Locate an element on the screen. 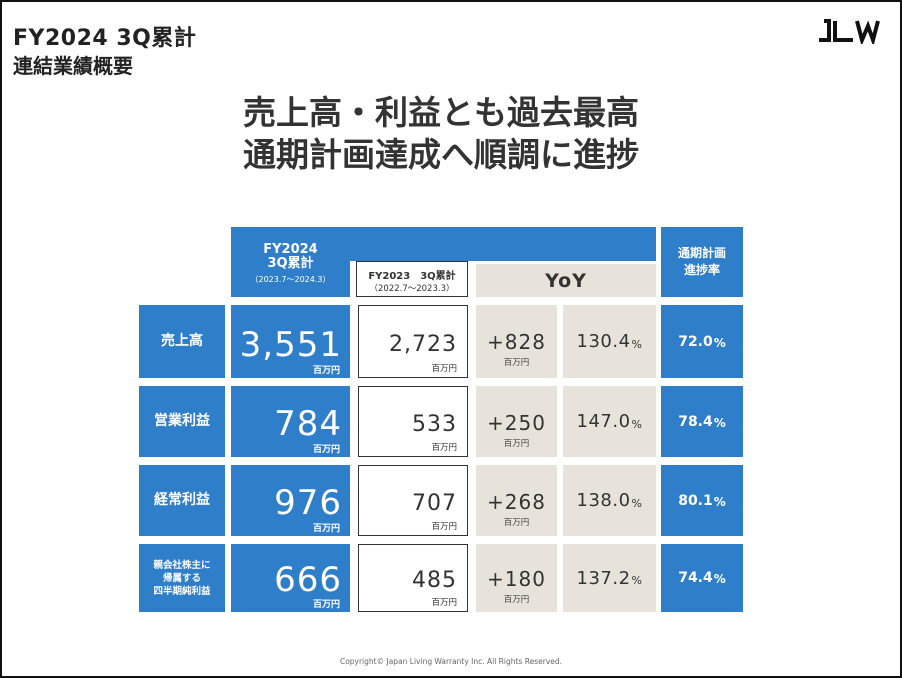 This screenshot has width=902, height=678. row-label-ordinary-profit: 経常利益 is located at coordinates (182, 500).